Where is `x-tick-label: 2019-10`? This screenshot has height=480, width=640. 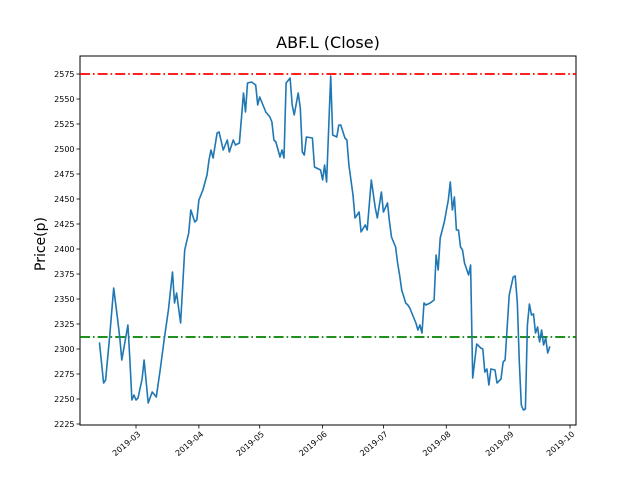
x-tick-label: 2019-10 is located at coordinates (560, 444).